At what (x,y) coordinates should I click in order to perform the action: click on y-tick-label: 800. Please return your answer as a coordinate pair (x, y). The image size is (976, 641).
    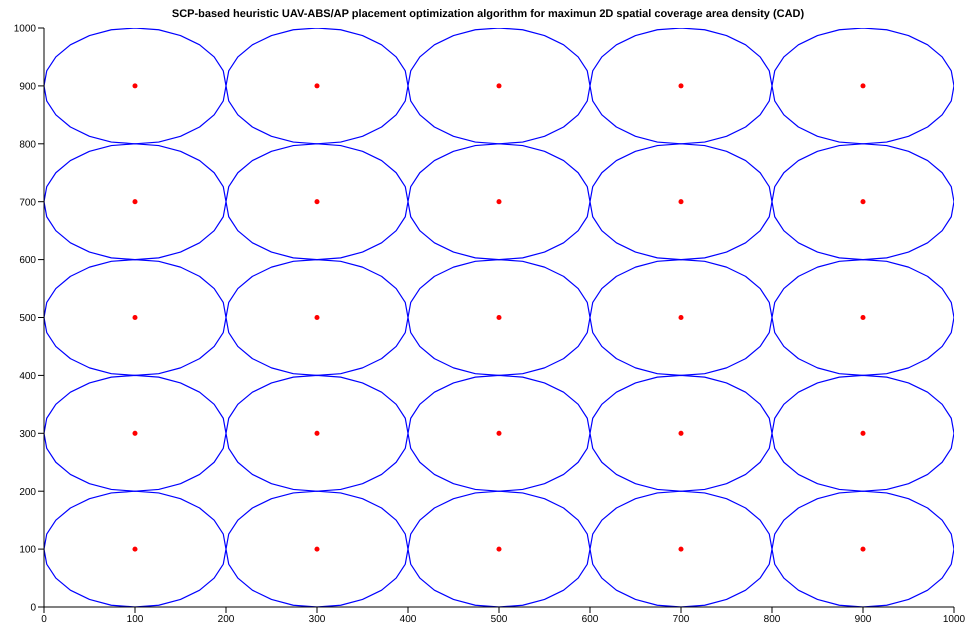
    Looking at the image, I should click on (27, 144).